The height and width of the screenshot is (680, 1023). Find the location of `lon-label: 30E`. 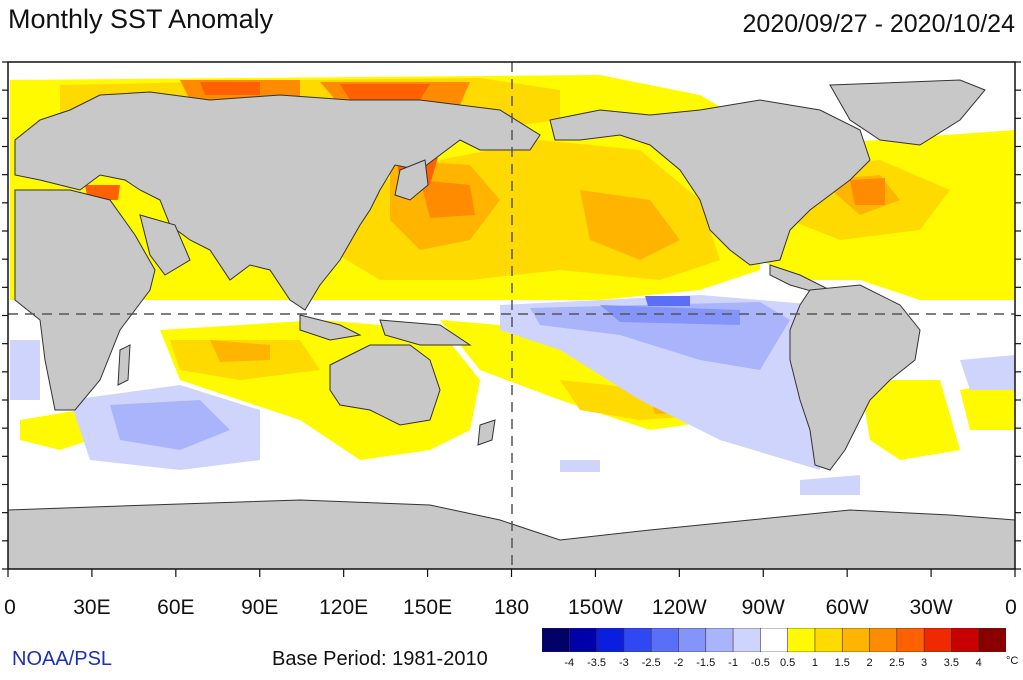

lon-label: 30E is located at coordinates (92, 607).